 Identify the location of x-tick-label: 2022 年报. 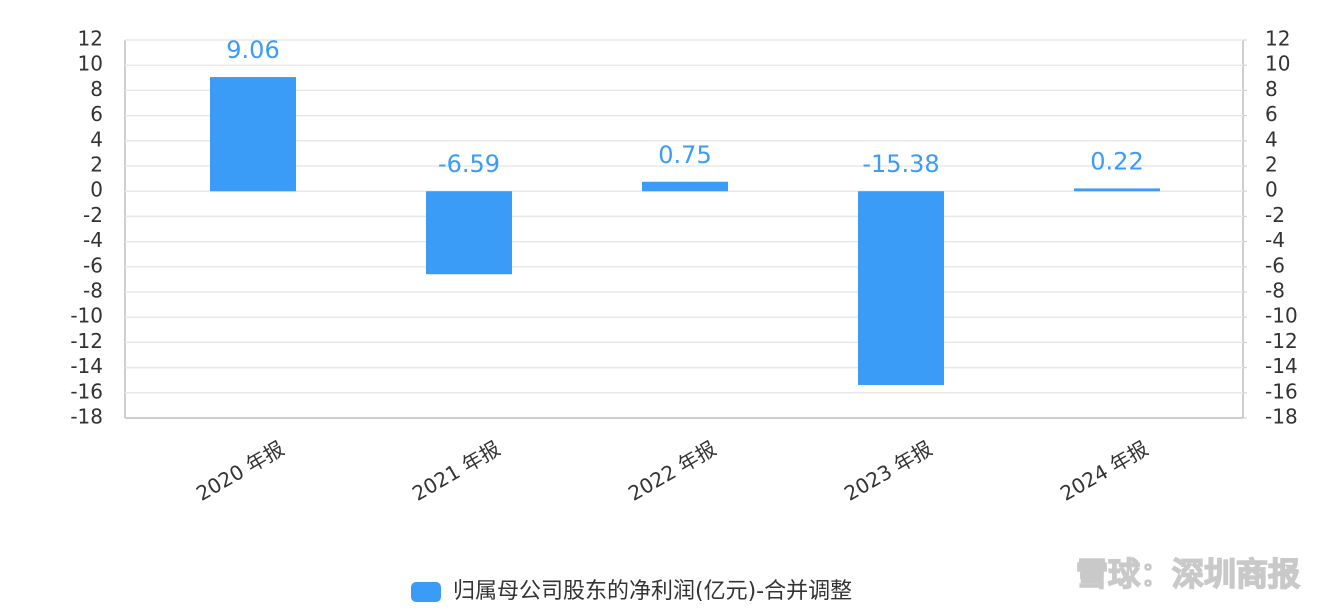
(672, 470).